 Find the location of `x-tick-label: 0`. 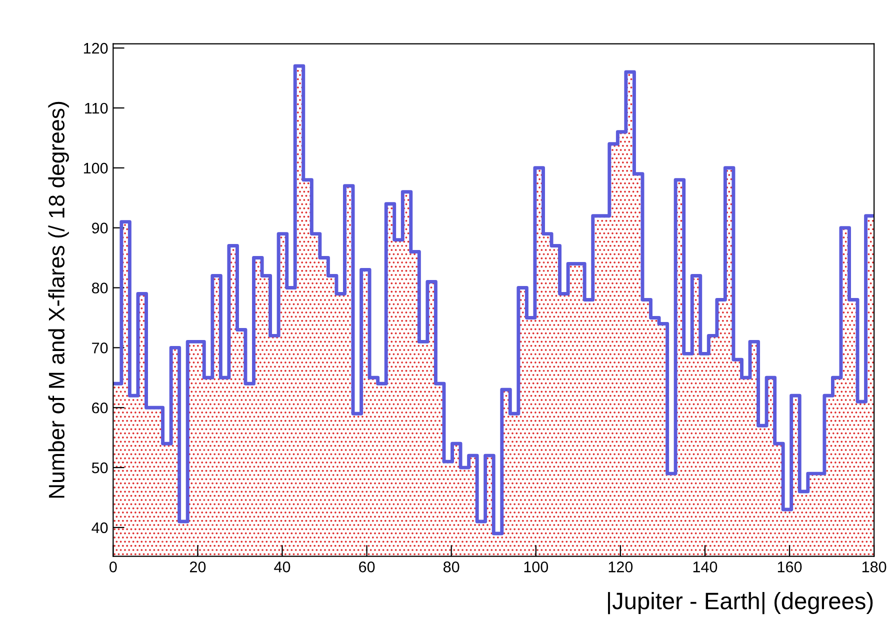

x-tick-label: 0 is located at coordinates (113, 567).